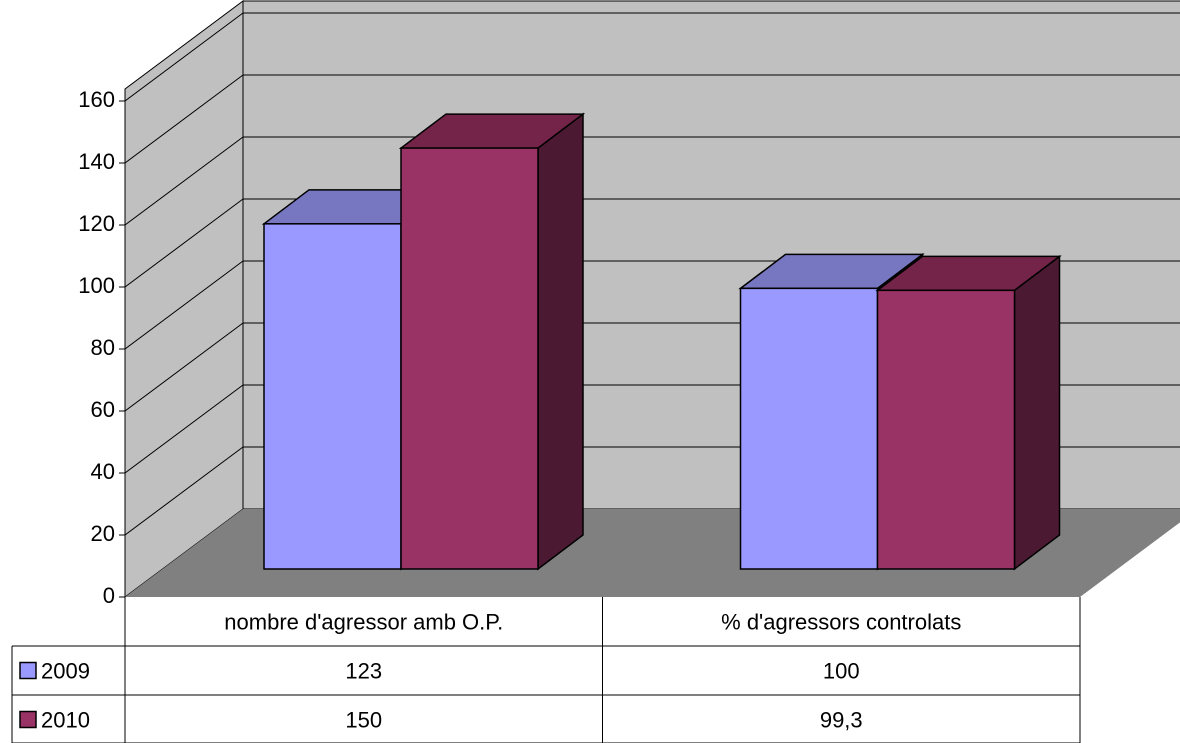 This screenshot has height=743, width=1180. Describe the element at coordinates (28, 719) in the screenshot. I see `legend-swatch-2010` at that location.